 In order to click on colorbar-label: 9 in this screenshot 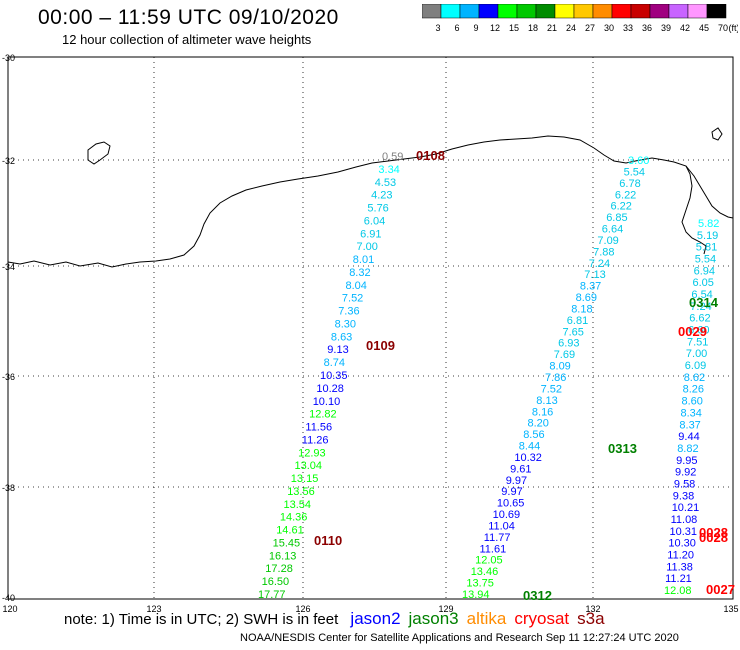, I will do `click(475, 28)`.